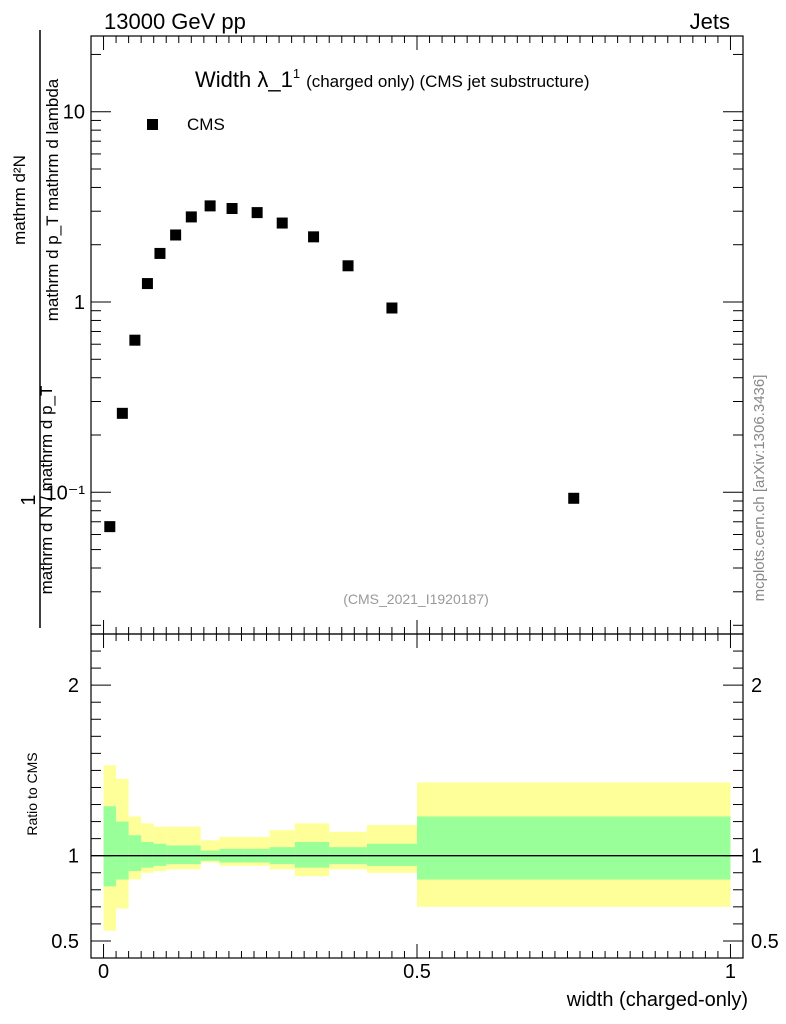  What do you see at coordinates (447, 81) in the screenshot?
I see `plot-title-rest: (charged only) (CMS jet substructure)` at bounding box center [447, 81].